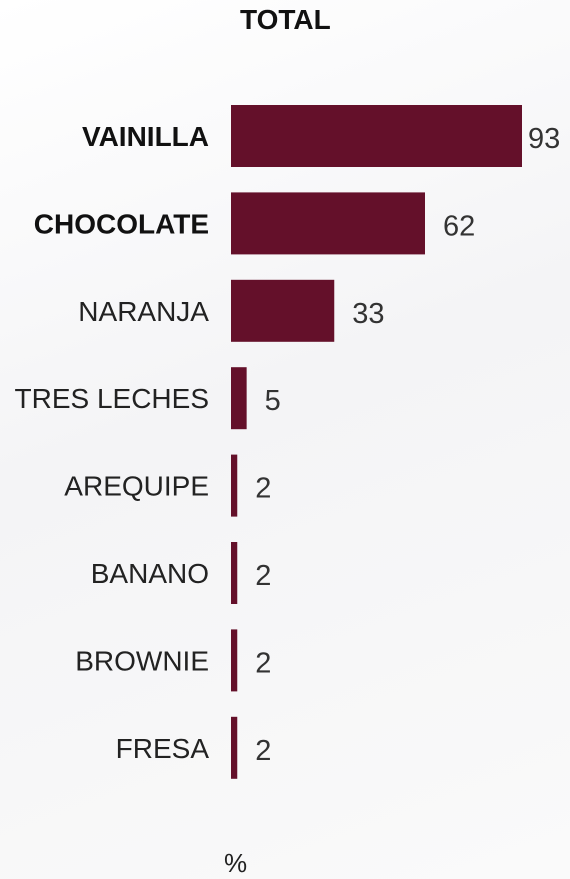  I want to click on category-label: AREQUIPE, so click(136, 486).